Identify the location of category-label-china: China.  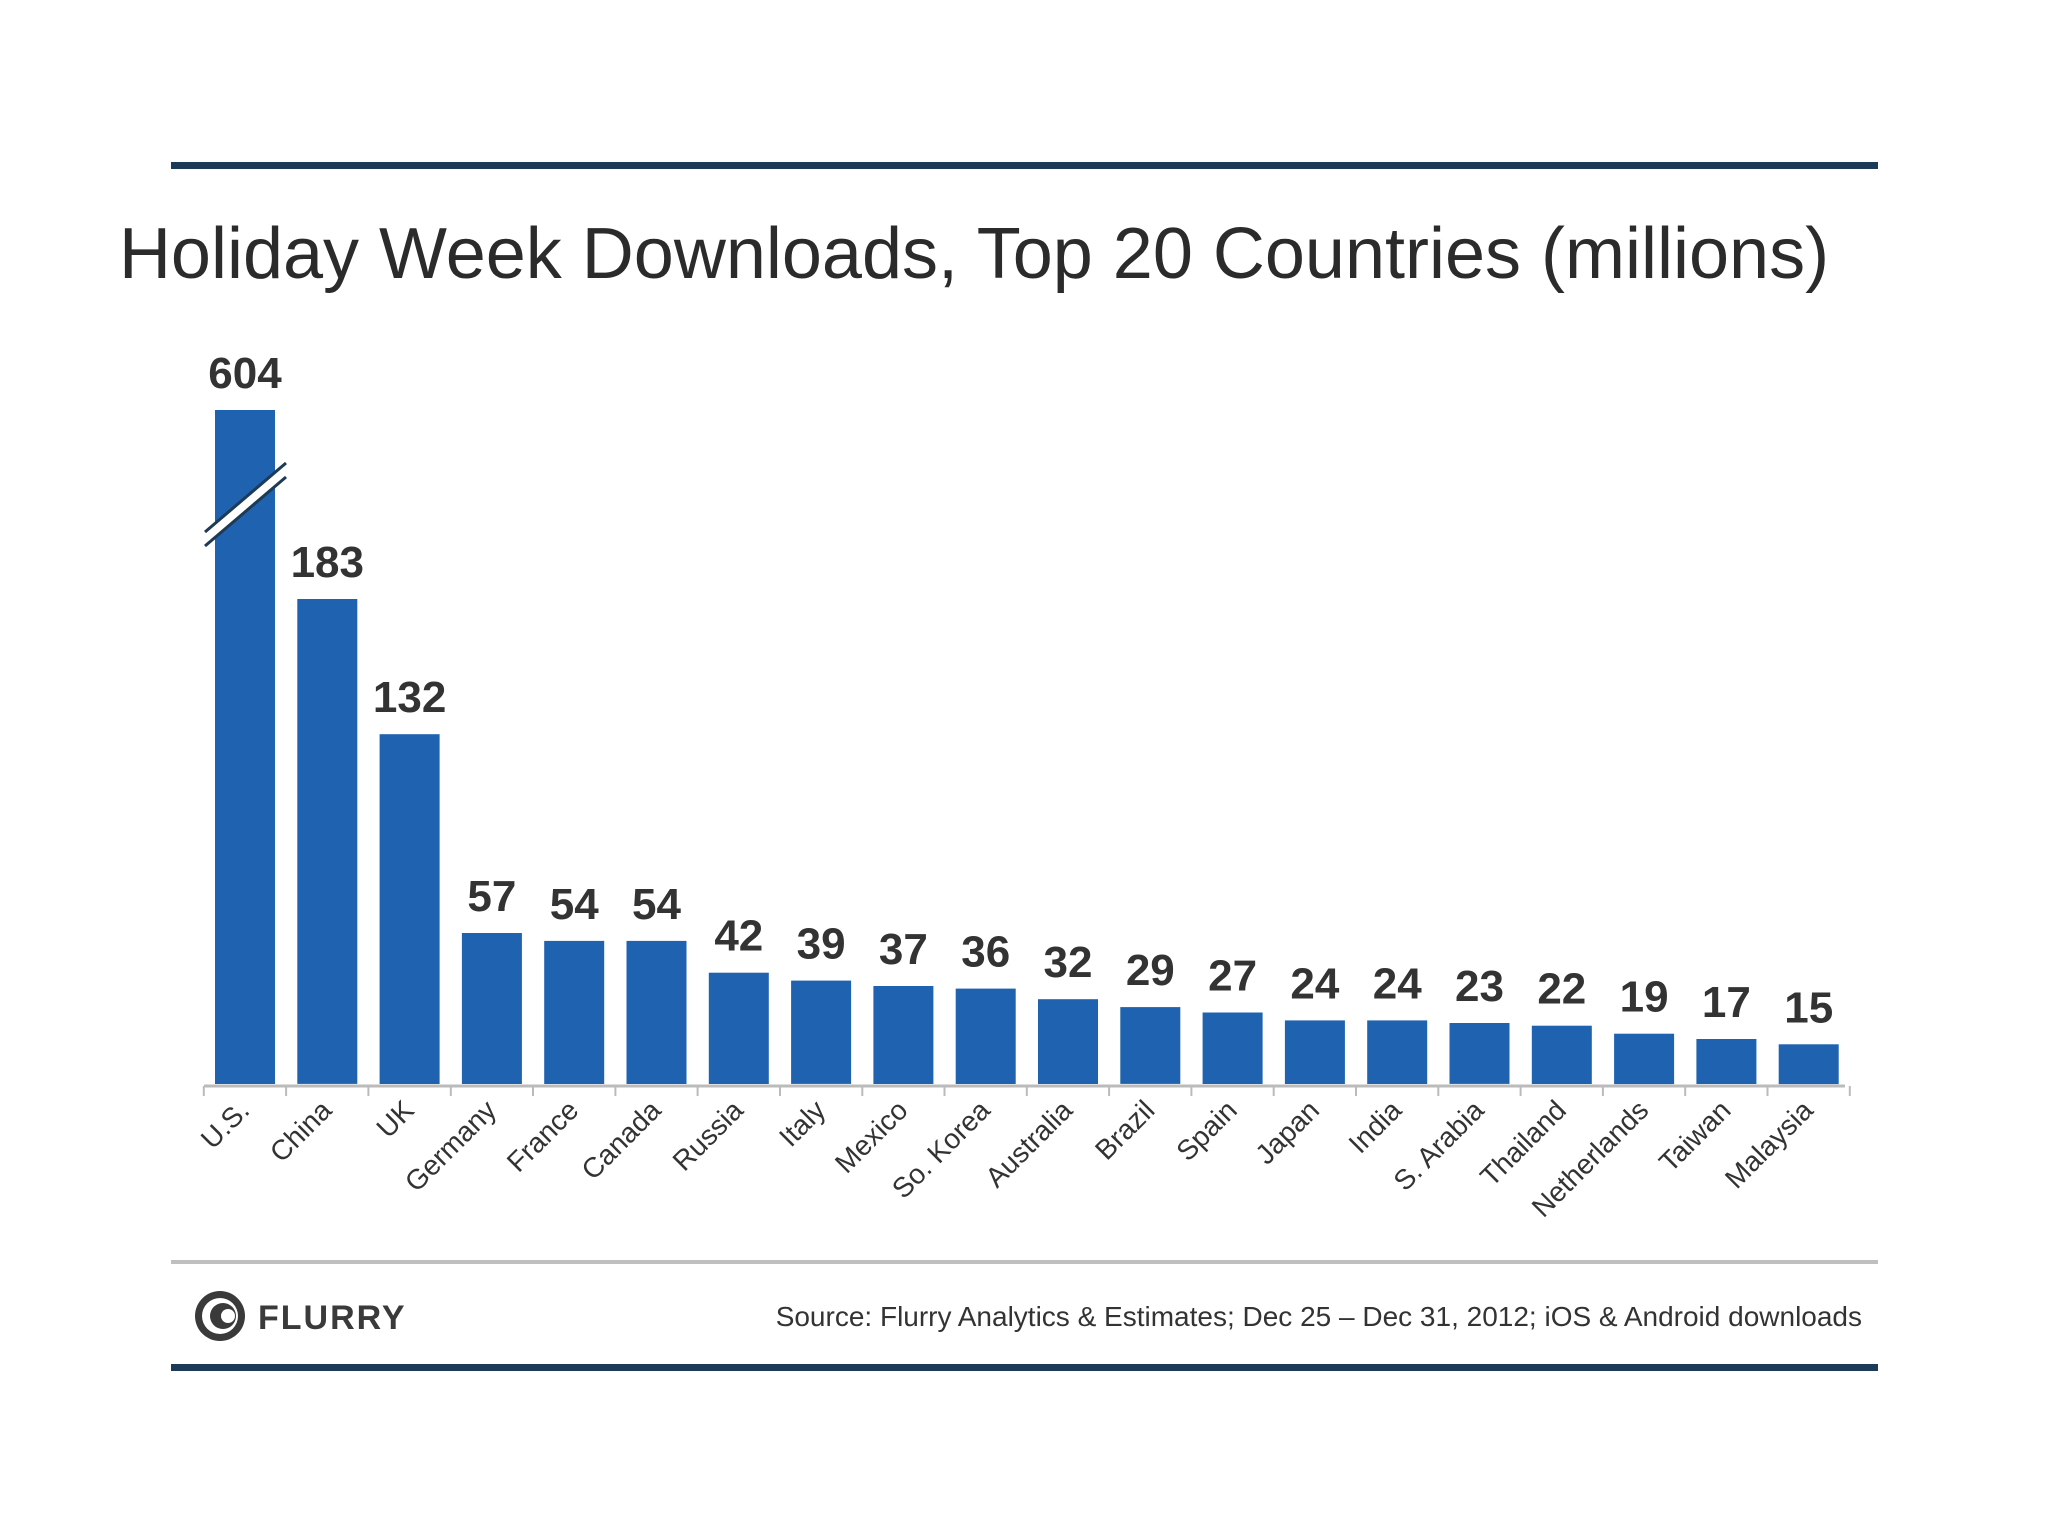
(301, 1131).